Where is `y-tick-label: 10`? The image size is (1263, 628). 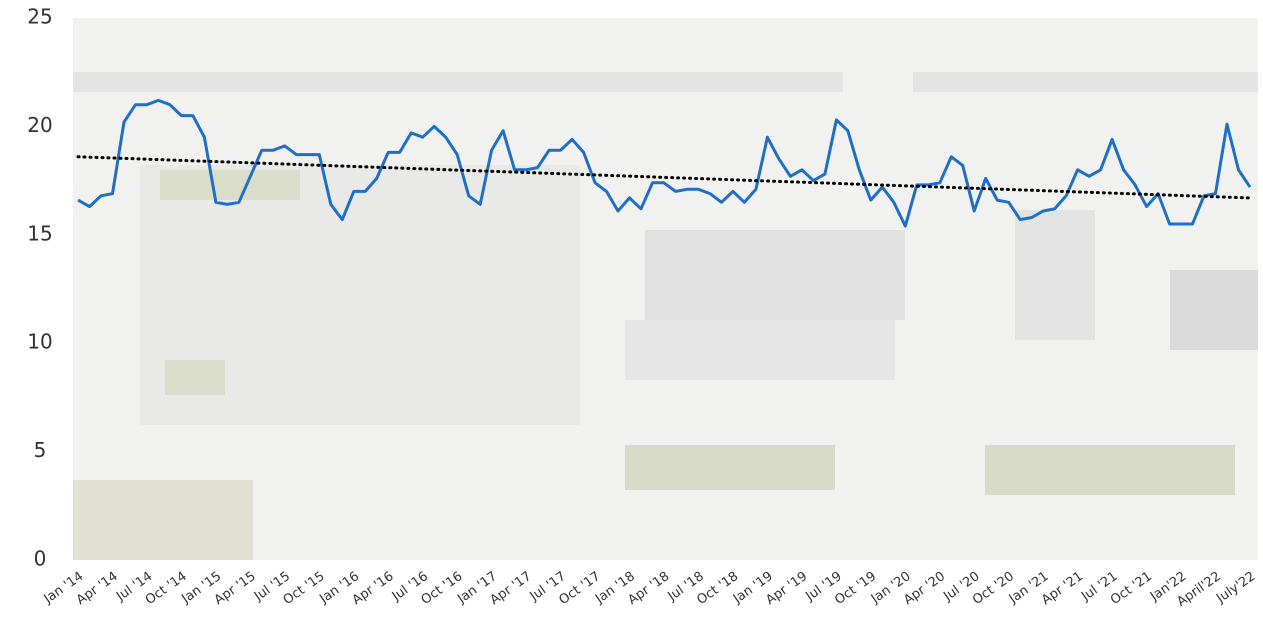
y-tick-label: 10 is located at coordinates (39, 342).